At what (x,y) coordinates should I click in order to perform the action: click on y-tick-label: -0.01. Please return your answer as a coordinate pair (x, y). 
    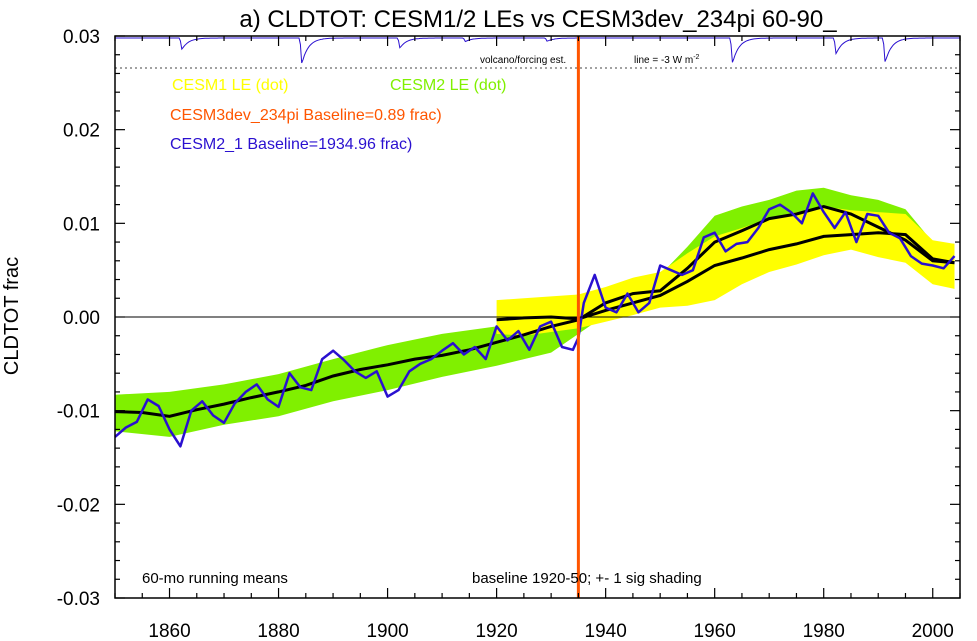
    Looking at the image, I should click on (78, 412).